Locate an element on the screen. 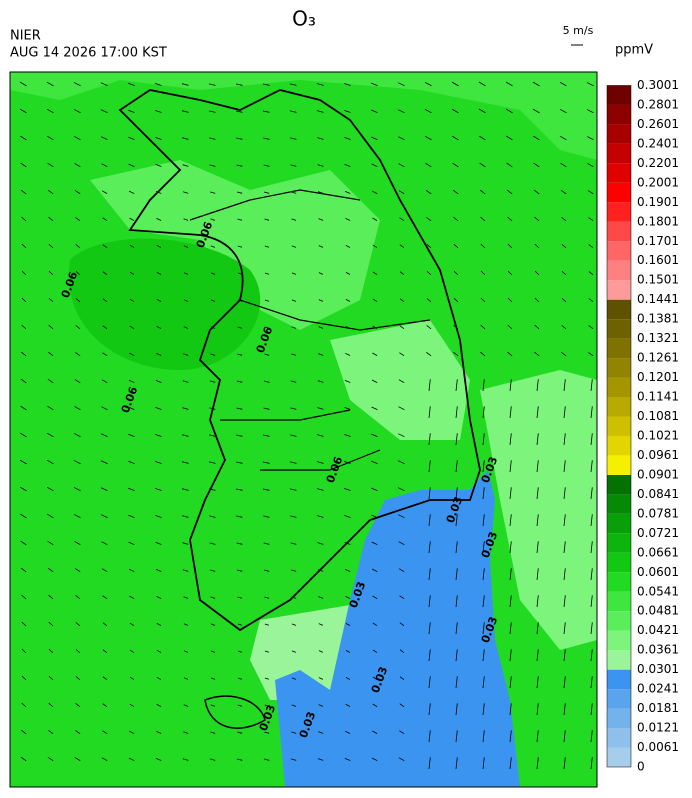 This screenshot has width=692, height=798. title: O₃ is located at coordinates (304, 19).